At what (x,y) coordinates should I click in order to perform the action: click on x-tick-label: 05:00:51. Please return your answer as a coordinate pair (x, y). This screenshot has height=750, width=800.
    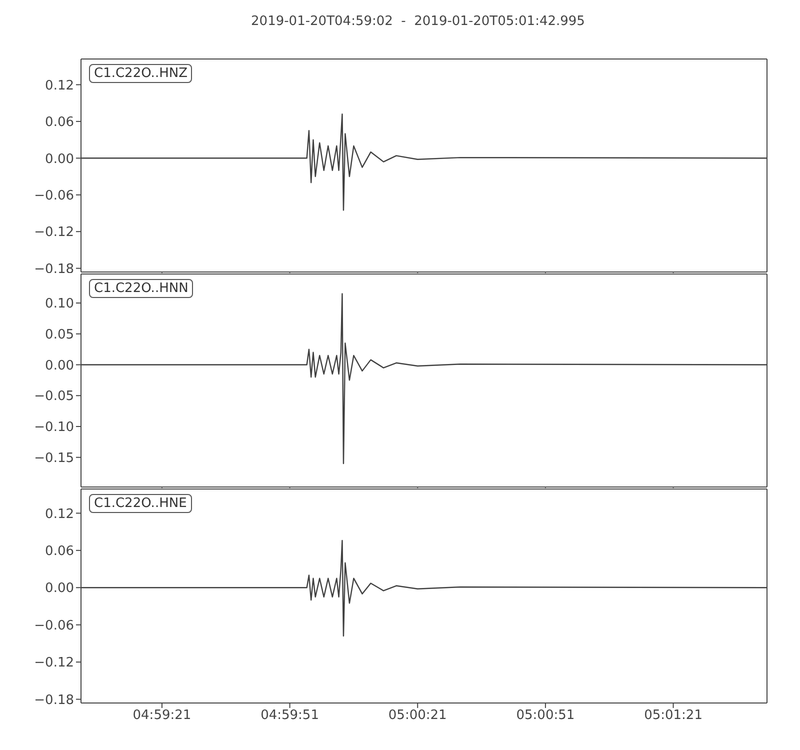
    Looking at the image, I should click on (545, 716).